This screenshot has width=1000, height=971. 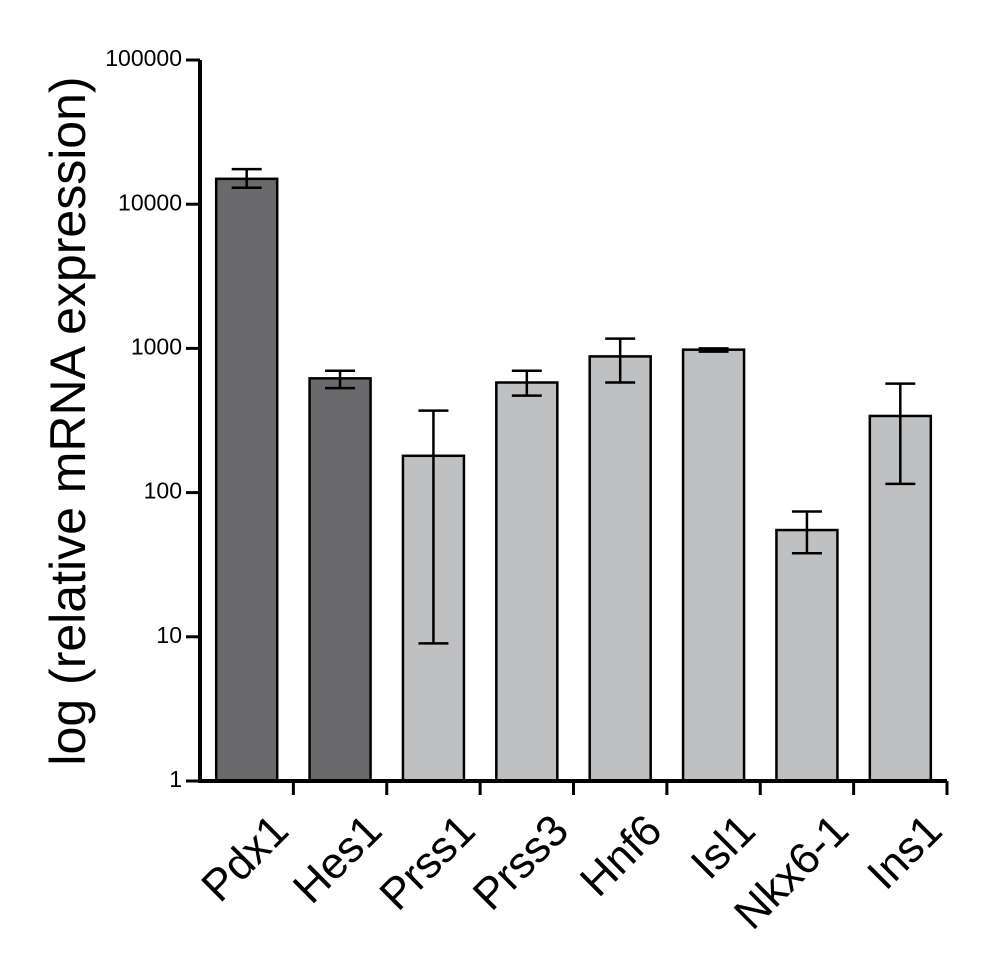 What do you see at coordinates (156, 346) in the screenshot?
I see `y-tick-label: 1000` at bounding box center [156, 346].